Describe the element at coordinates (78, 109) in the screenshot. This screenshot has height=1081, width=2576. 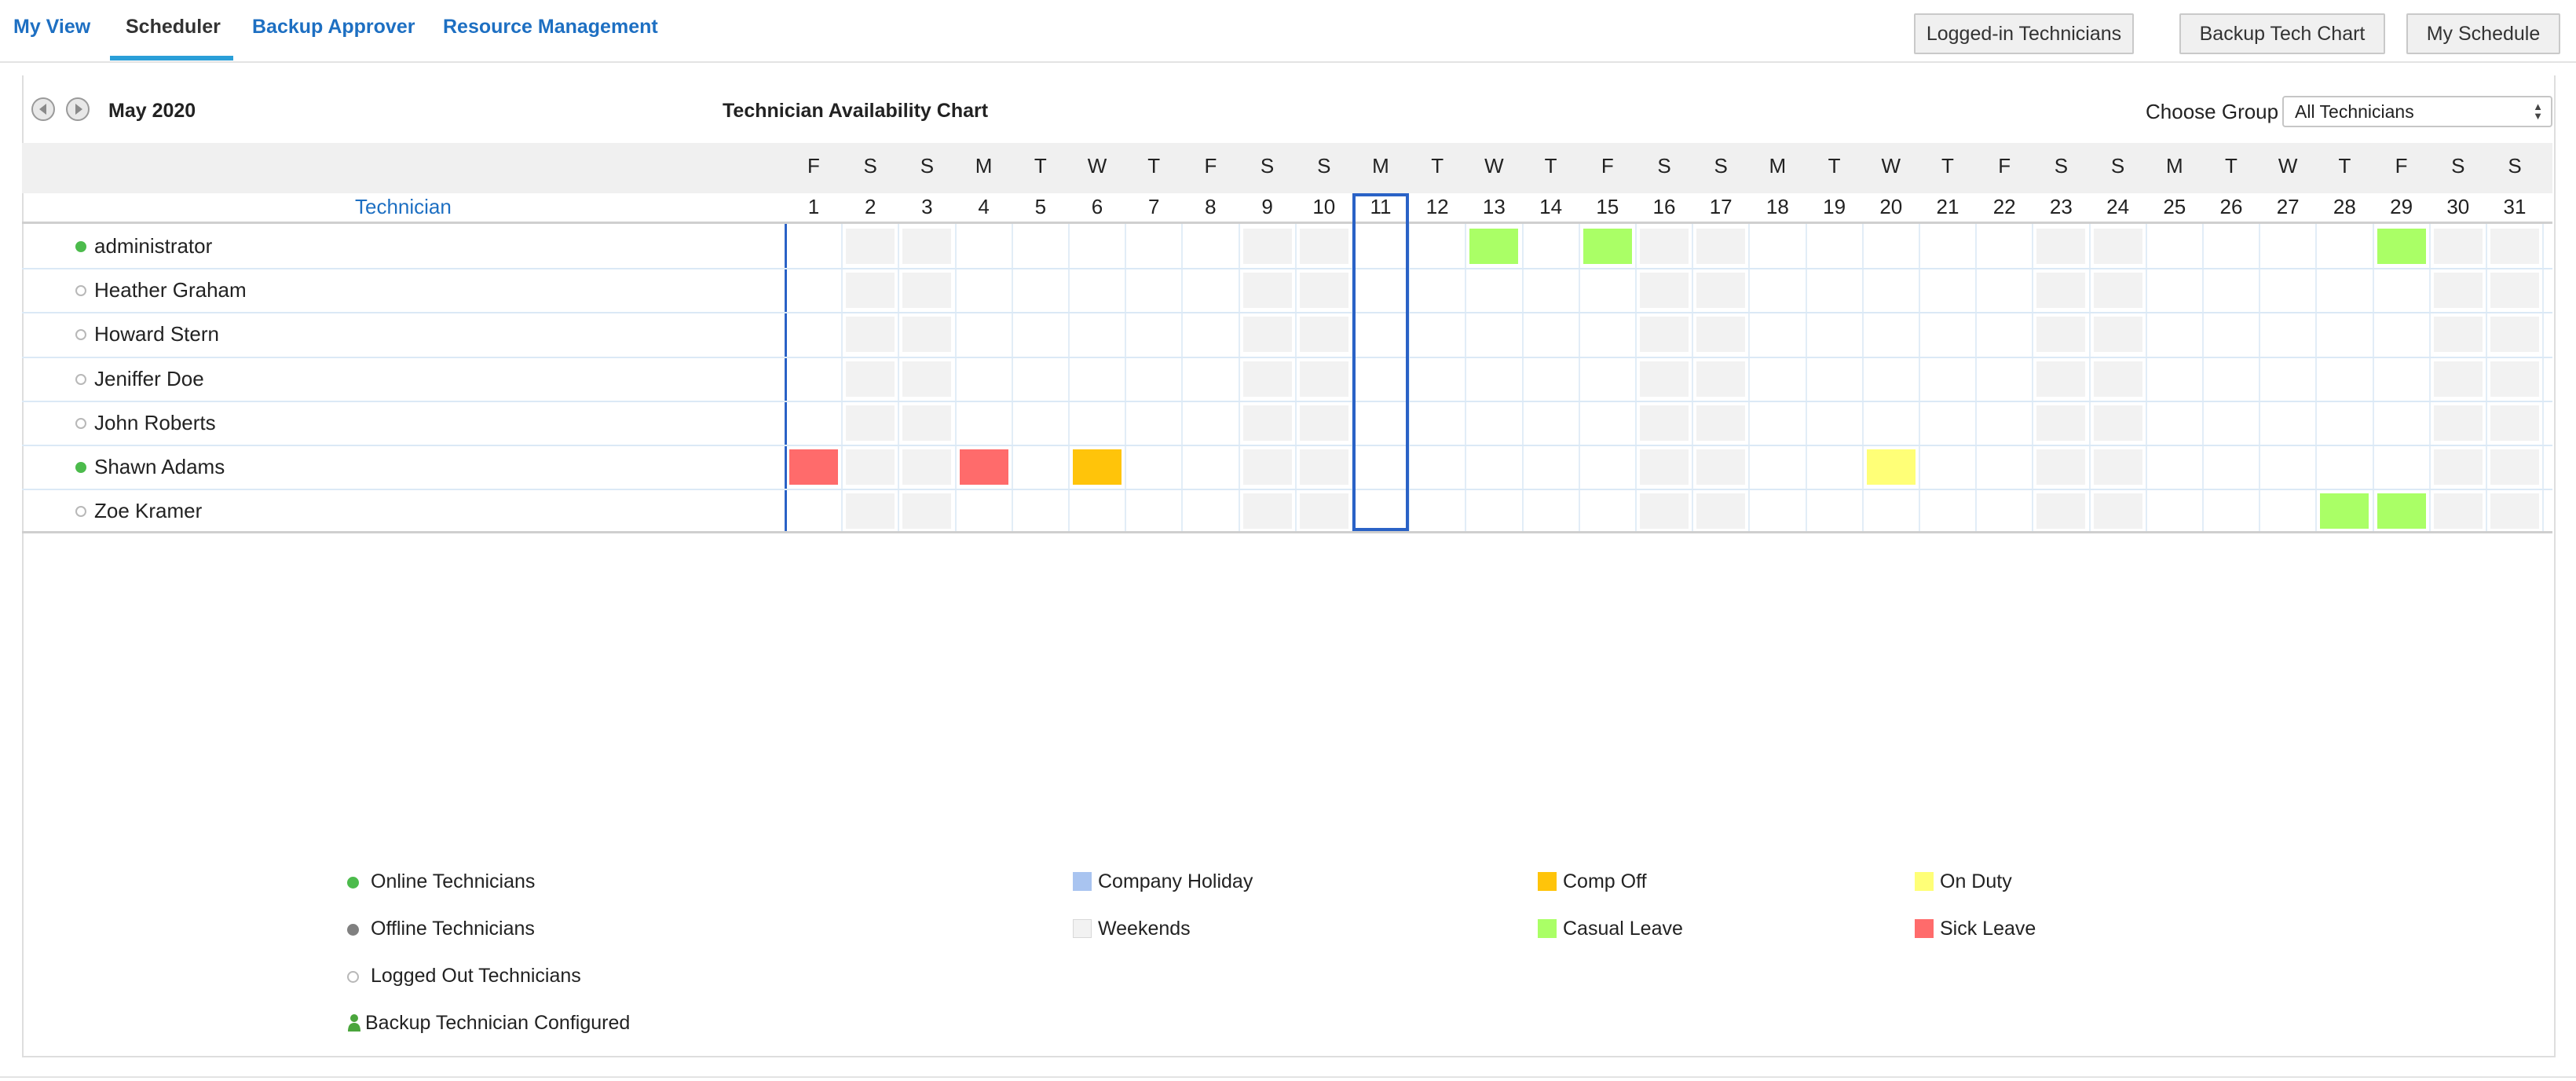
I see `next-month-button` at that location.